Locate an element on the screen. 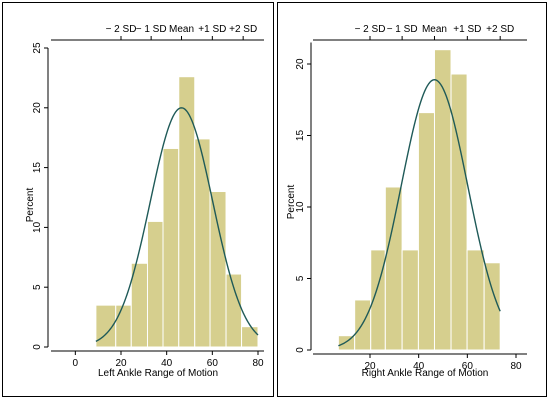 This screenshot has width=550, height=404. right-y-tick-label-0: 0 is located at coordinates (300, 350).